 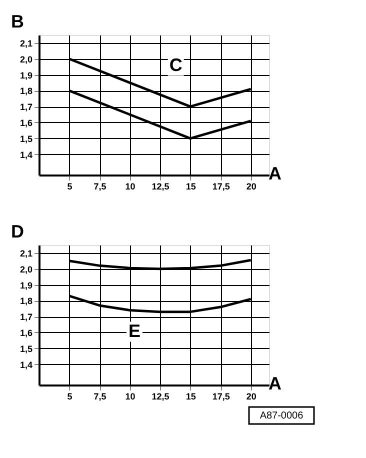 I want to click on y-axis-title: B, so click(x=17, y=22).